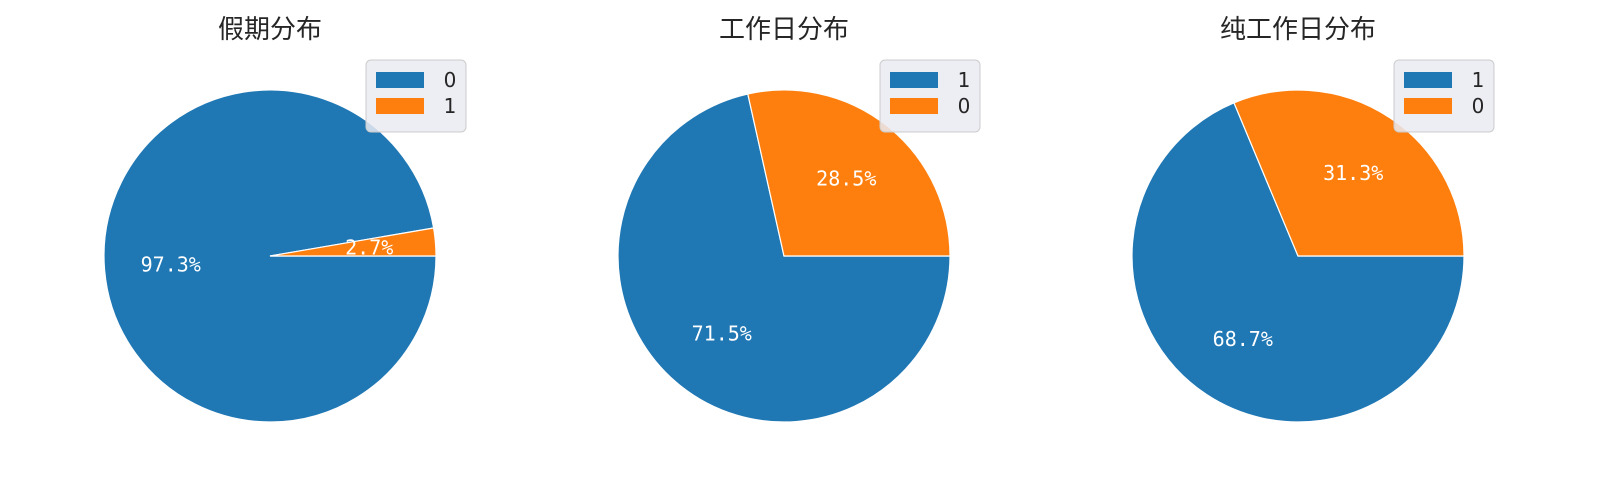 Image resolution: width=1600 pixels, height=500 pixels. I want to click on slice-value-label: 31.3%, so click(1353, 173).